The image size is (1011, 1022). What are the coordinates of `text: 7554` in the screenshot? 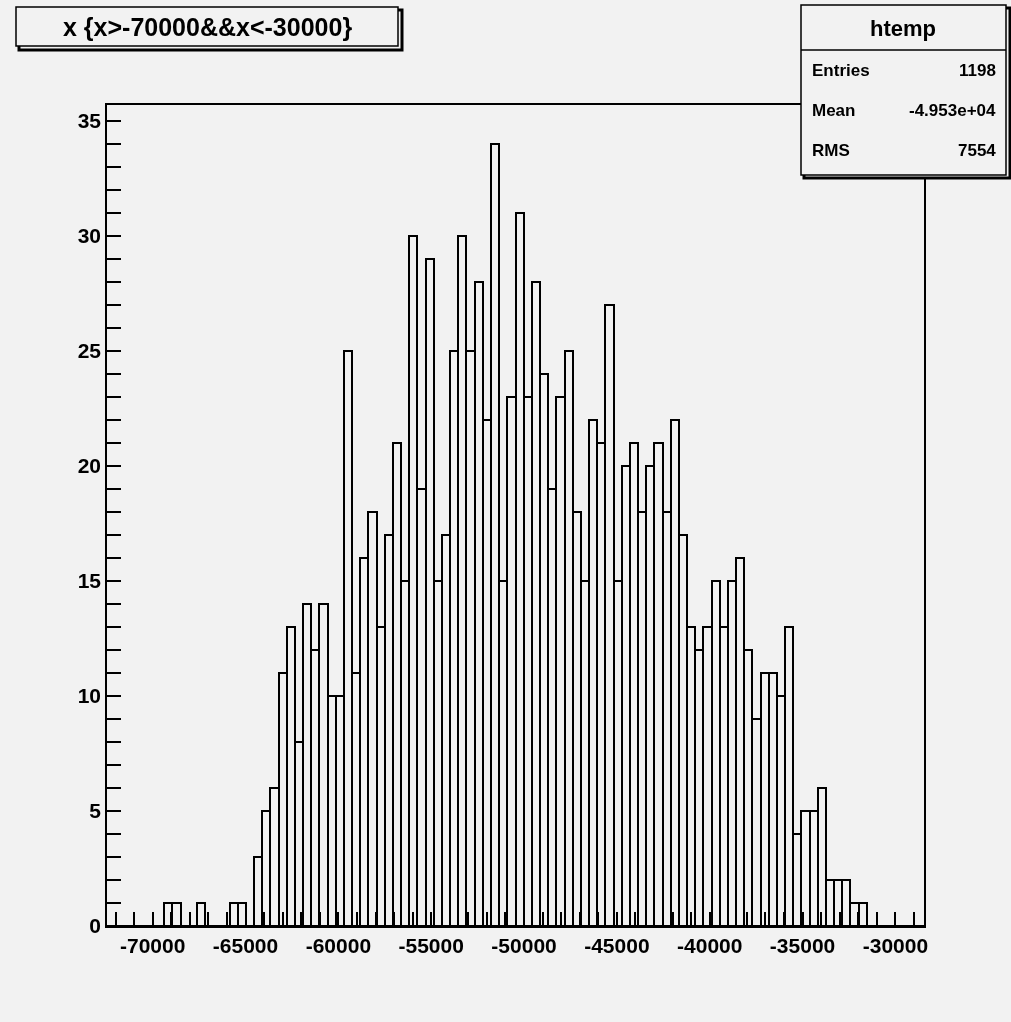 It's located at (977, 150).